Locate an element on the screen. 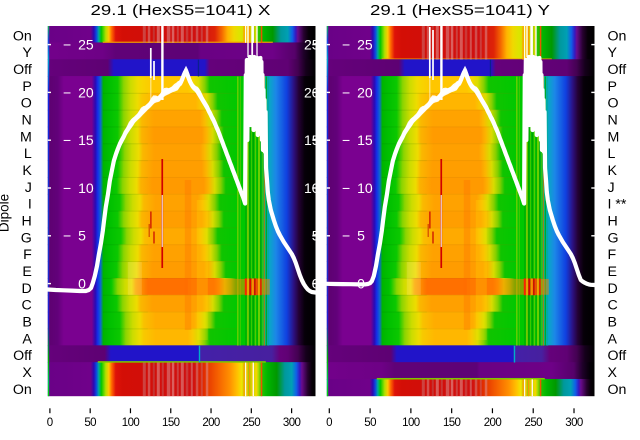  svg-text: I ** is located at coordinates (617, 205).